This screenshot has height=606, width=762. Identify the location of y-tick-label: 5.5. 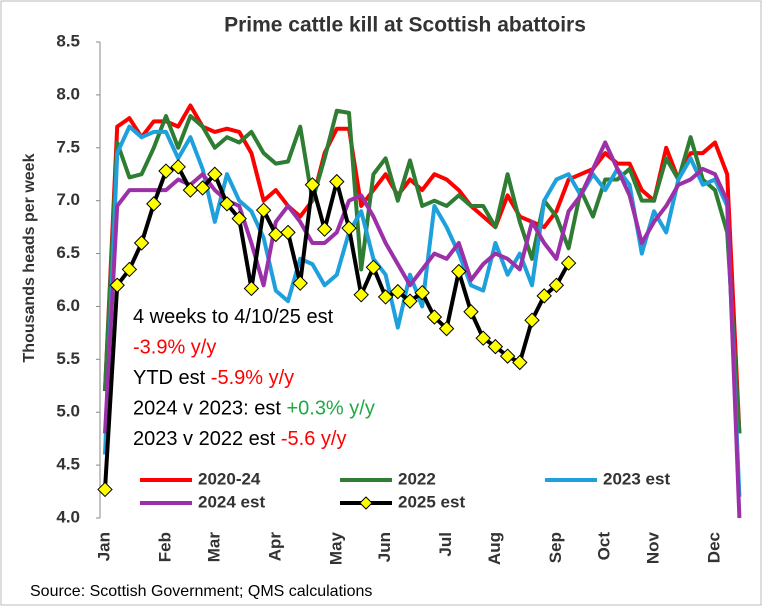
(68, 358).